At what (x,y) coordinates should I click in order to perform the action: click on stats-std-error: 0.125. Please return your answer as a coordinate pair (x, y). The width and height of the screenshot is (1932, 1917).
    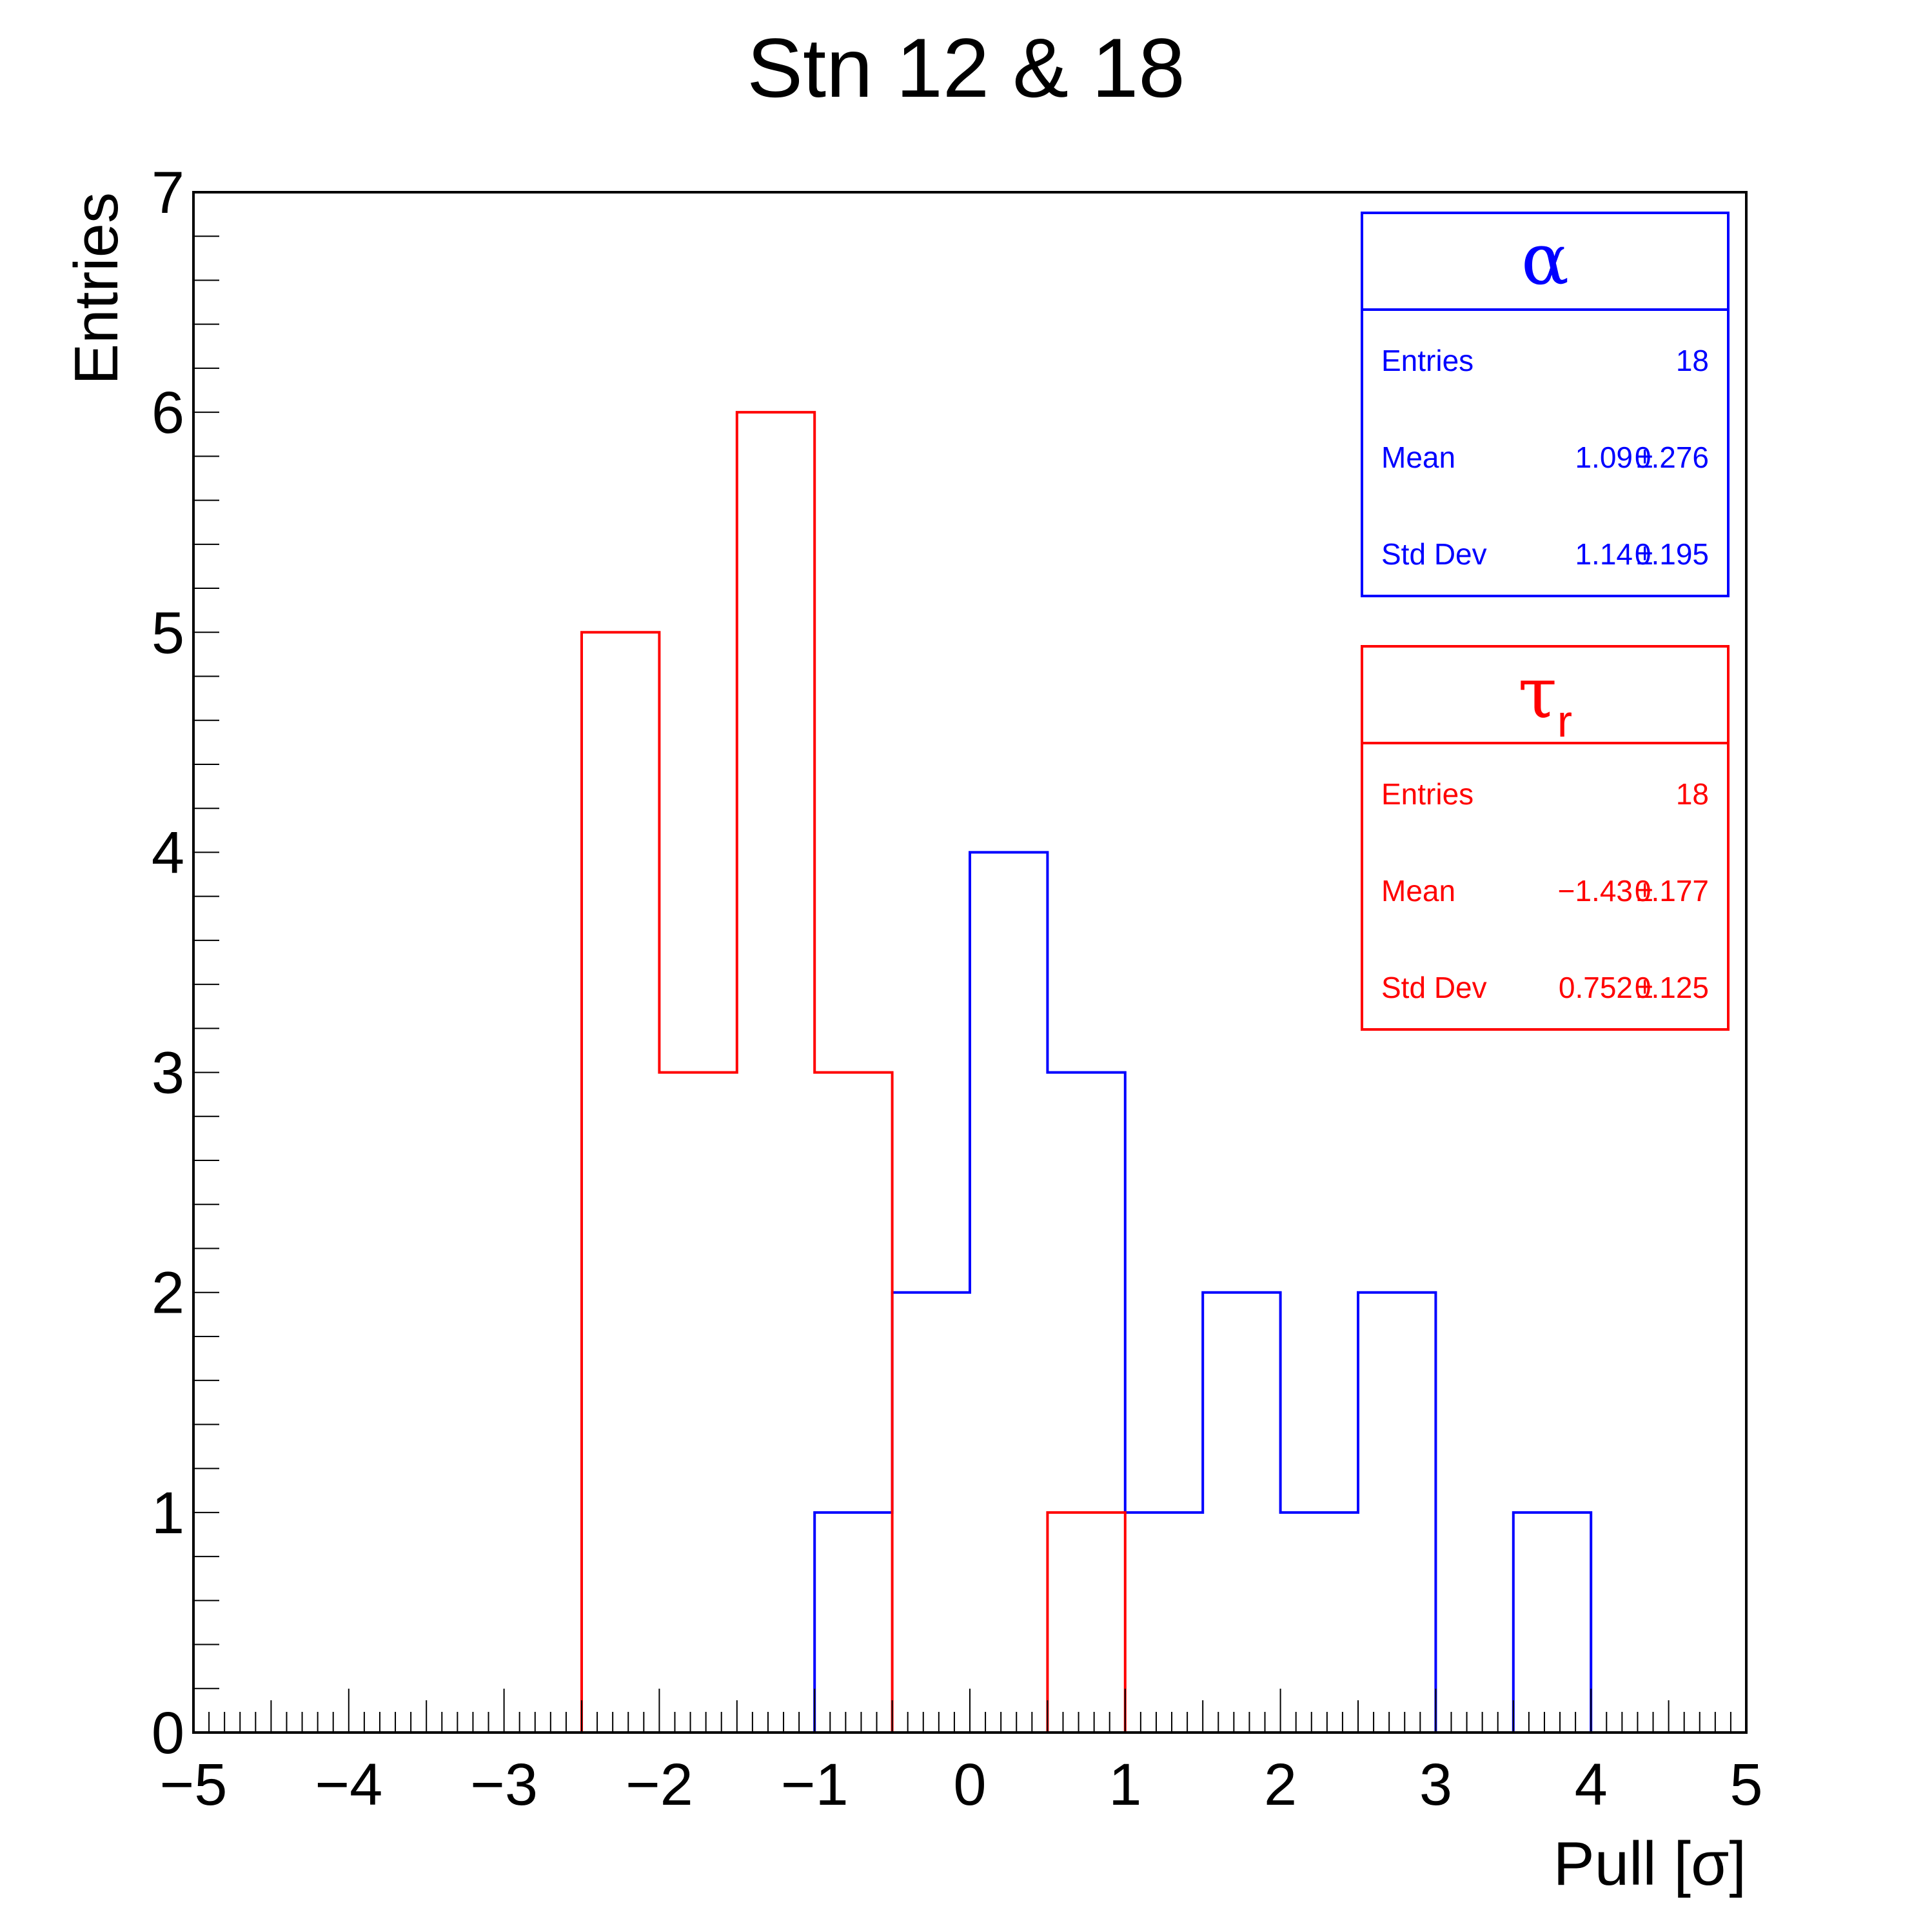
    Looking at the image, I should click on (1671, 987).